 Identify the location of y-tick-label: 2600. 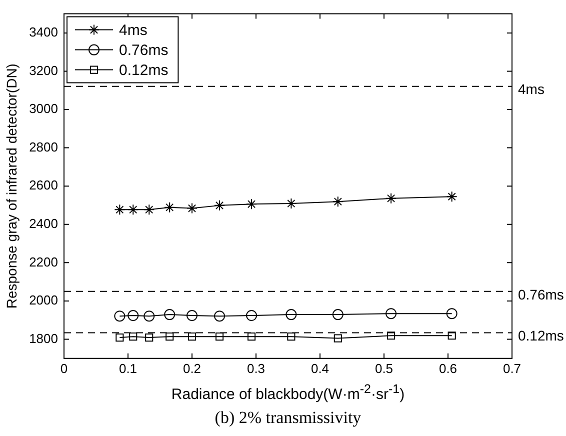
(43, 185).